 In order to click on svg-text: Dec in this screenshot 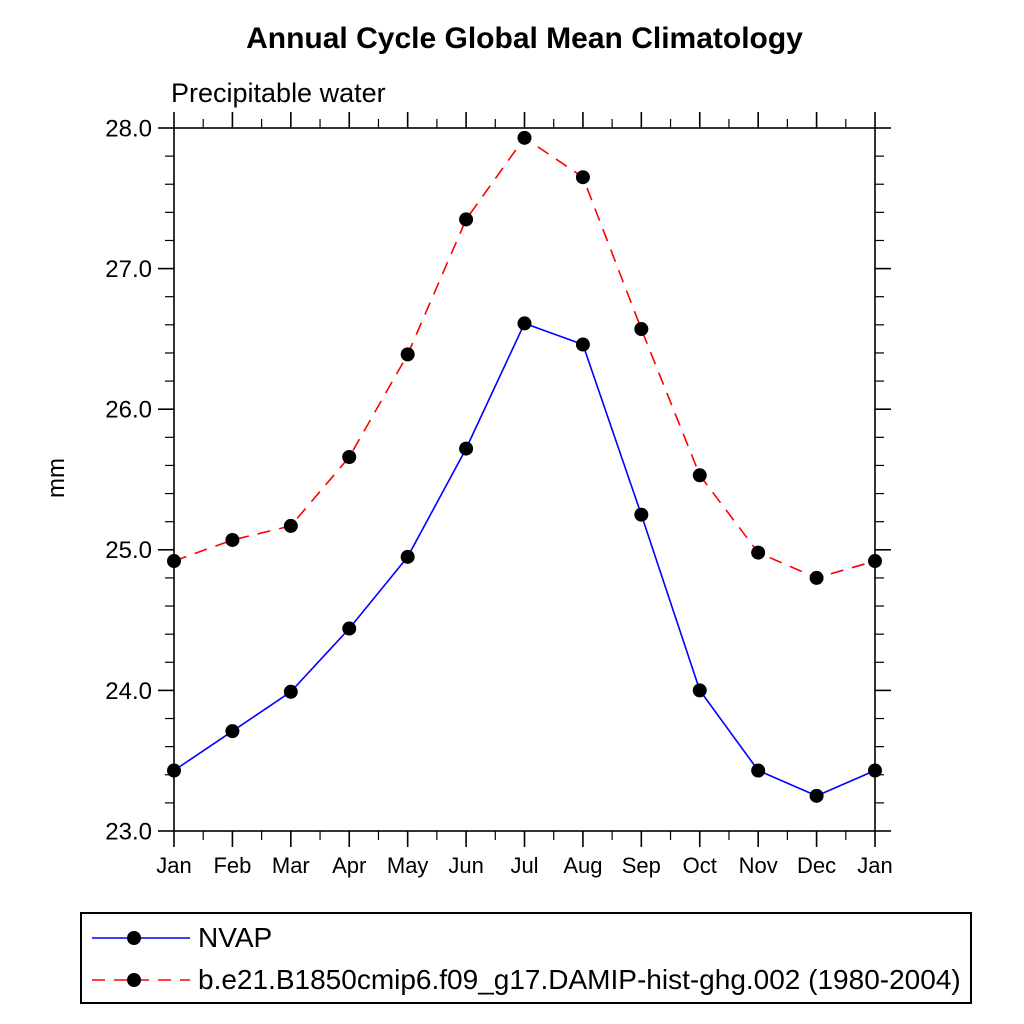, I will do `click(816, 865)`.